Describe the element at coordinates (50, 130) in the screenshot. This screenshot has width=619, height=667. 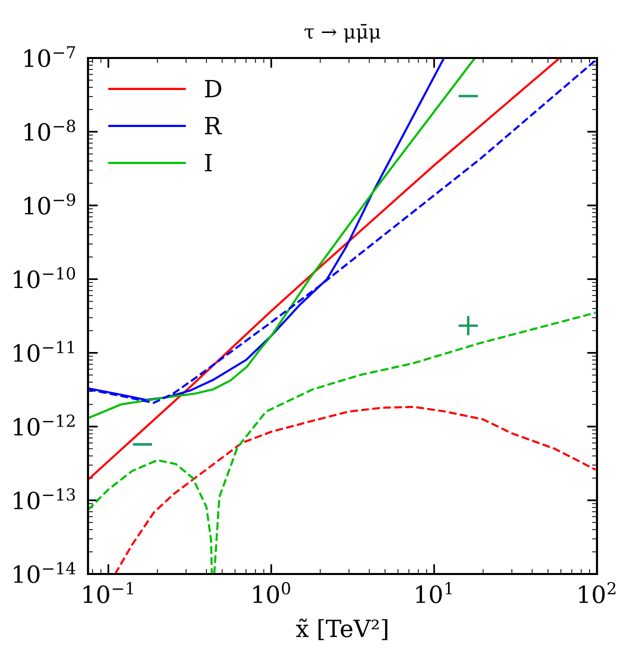
I see `y-tick-label: 10$^{−8}$` at that location.